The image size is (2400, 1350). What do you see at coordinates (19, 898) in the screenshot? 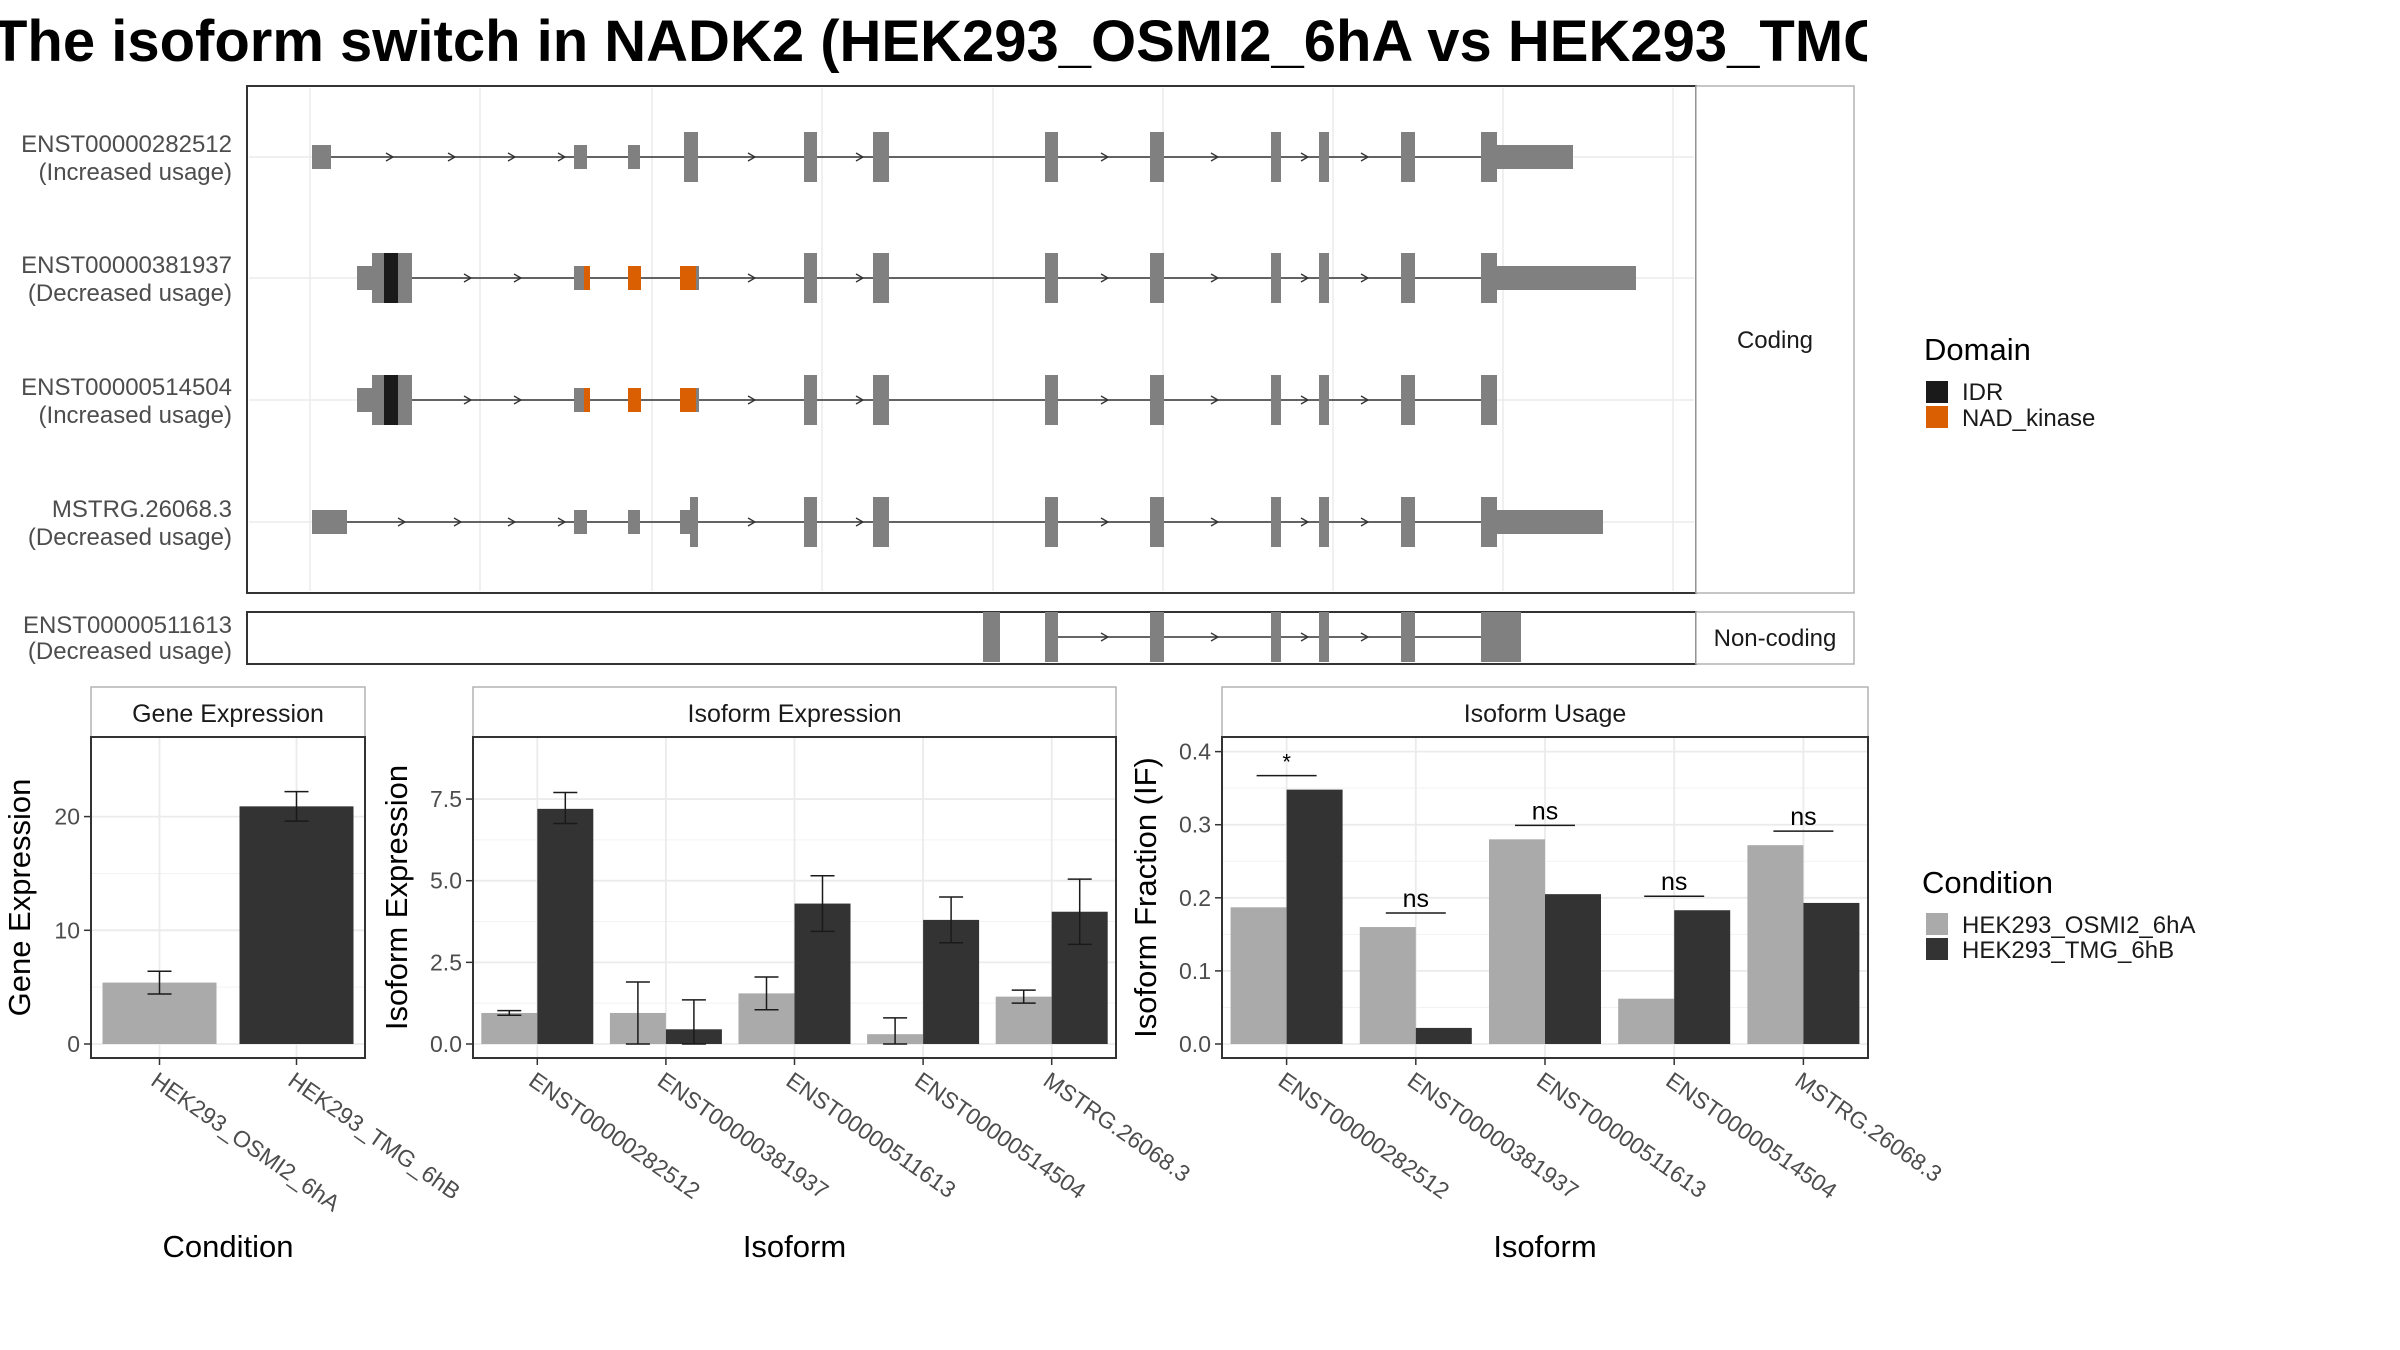
I see `y-axis-title: Gene Expression` at bounding box center [19, 898].